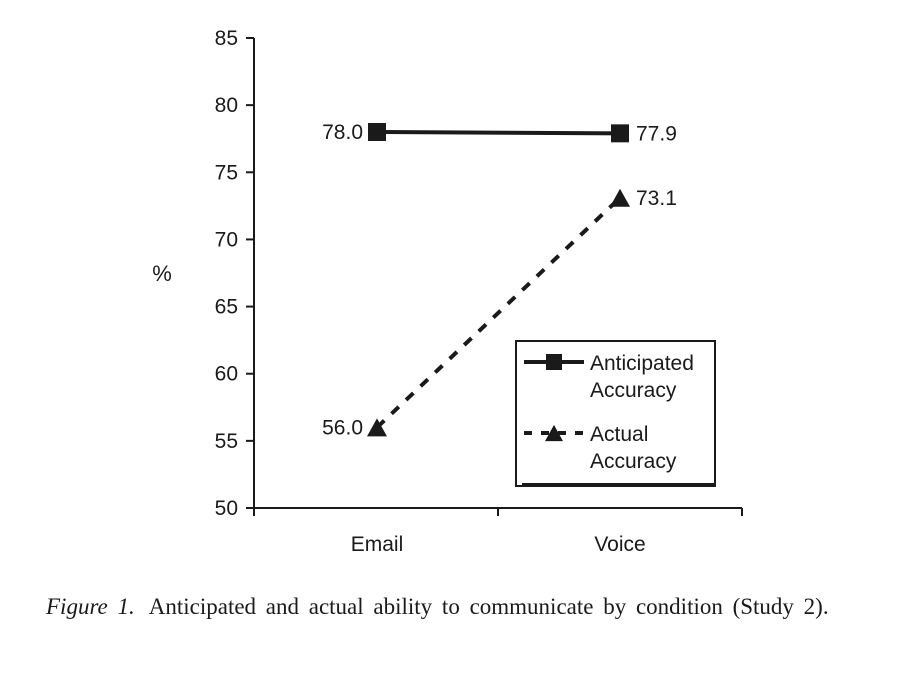  What do you see at coordinates (554, 362) in the screenshot?
I see `legend-marker-anticipated` at bounding box center [554, 362].